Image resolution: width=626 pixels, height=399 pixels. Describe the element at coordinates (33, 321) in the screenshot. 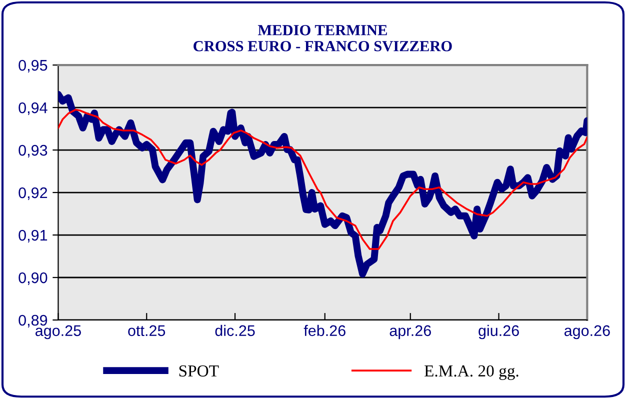

I see `y-tick-label: 0,89` at that location.